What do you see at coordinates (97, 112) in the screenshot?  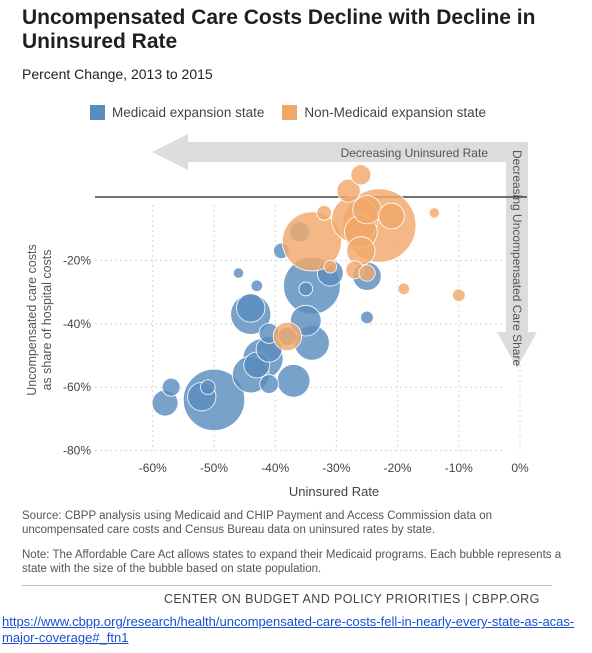 I see `legend-swatch-medicaid` at bounding box center [97, 112].